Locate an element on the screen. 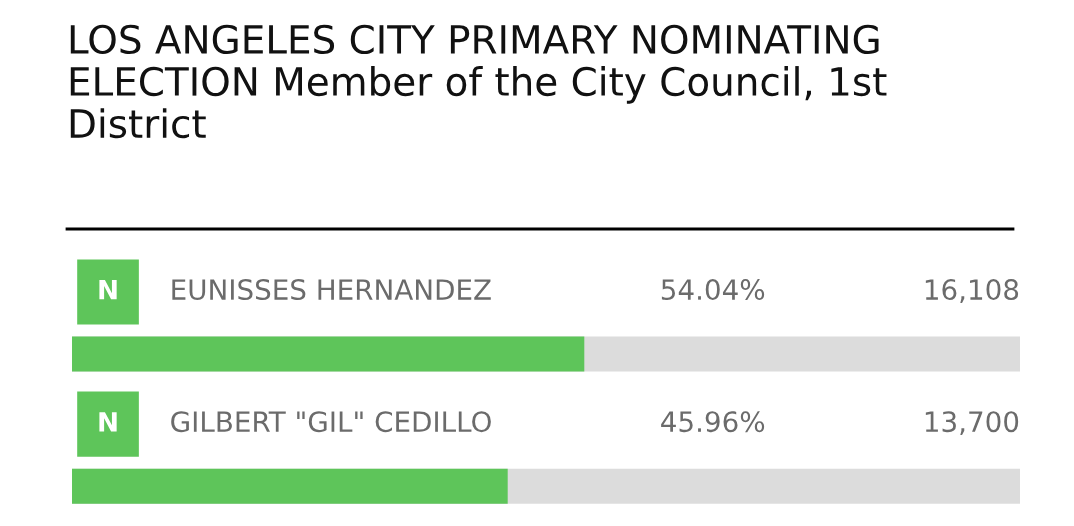  data-label: 54.04% is located at coordinates (713, 290).